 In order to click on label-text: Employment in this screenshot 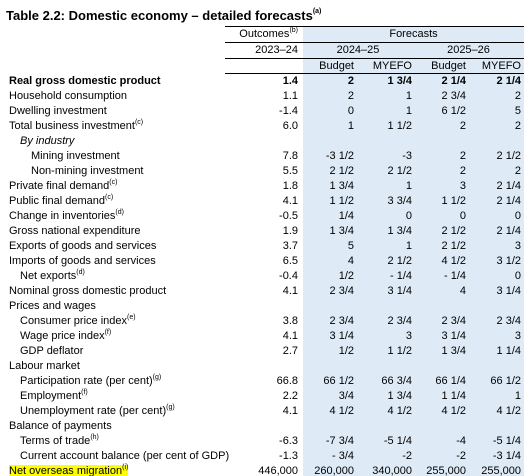, I will do `click(51, 396)`.